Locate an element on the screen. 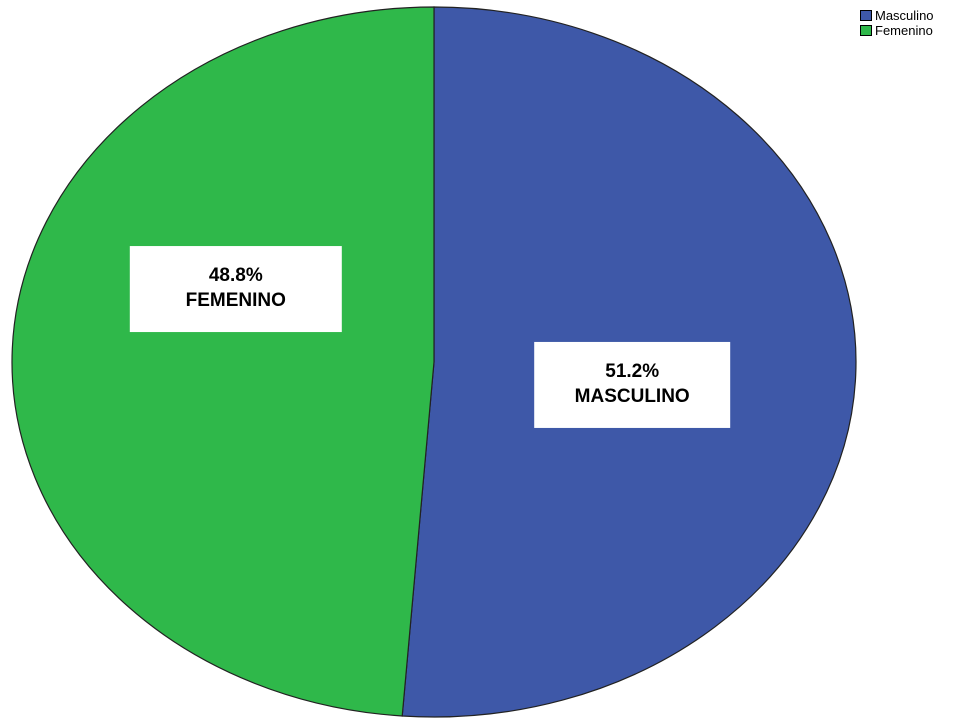  data-label-value: 51.2% is located at coordinates (632, 371).